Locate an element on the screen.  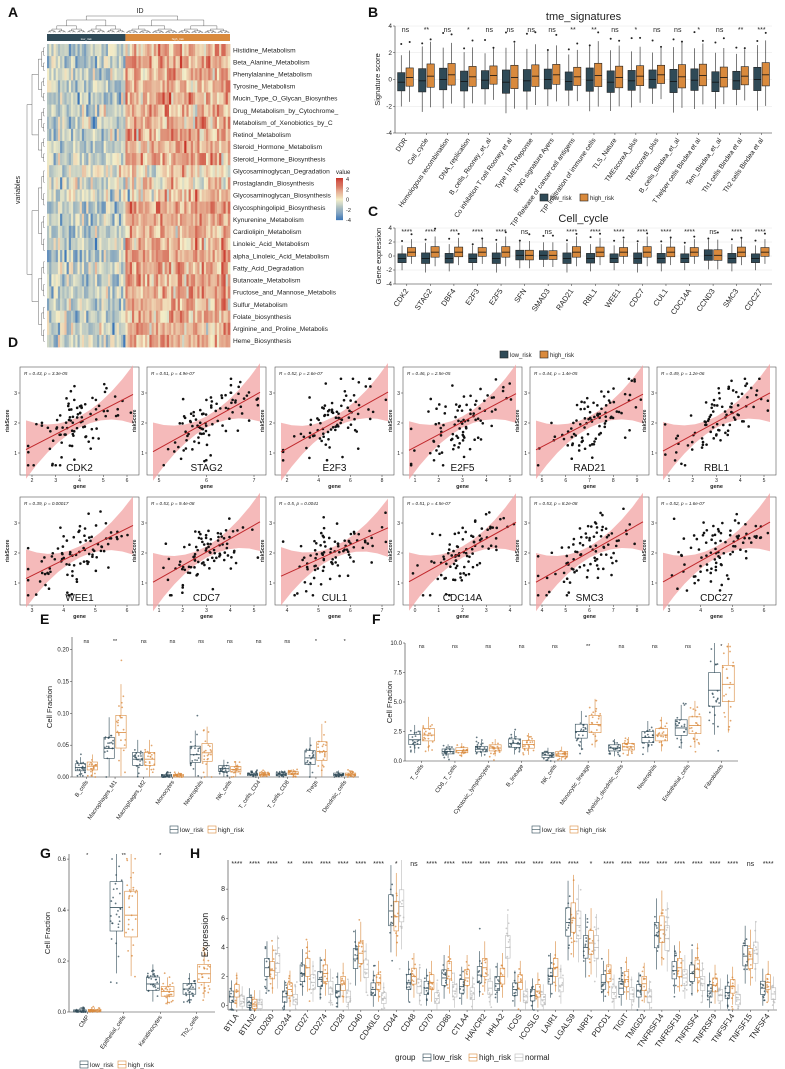
significance-label: *** is located at coordinates (454, 232).